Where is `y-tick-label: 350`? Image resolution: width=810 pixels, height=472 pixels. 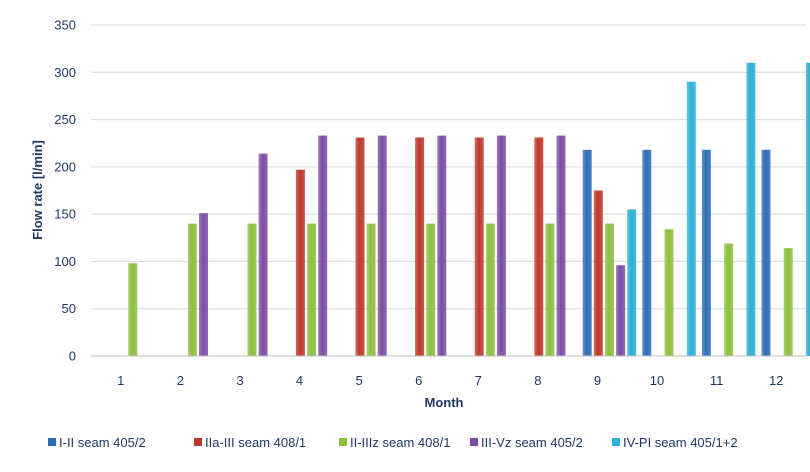
y-tick-label: 350 is located at coordinates (65, 25).